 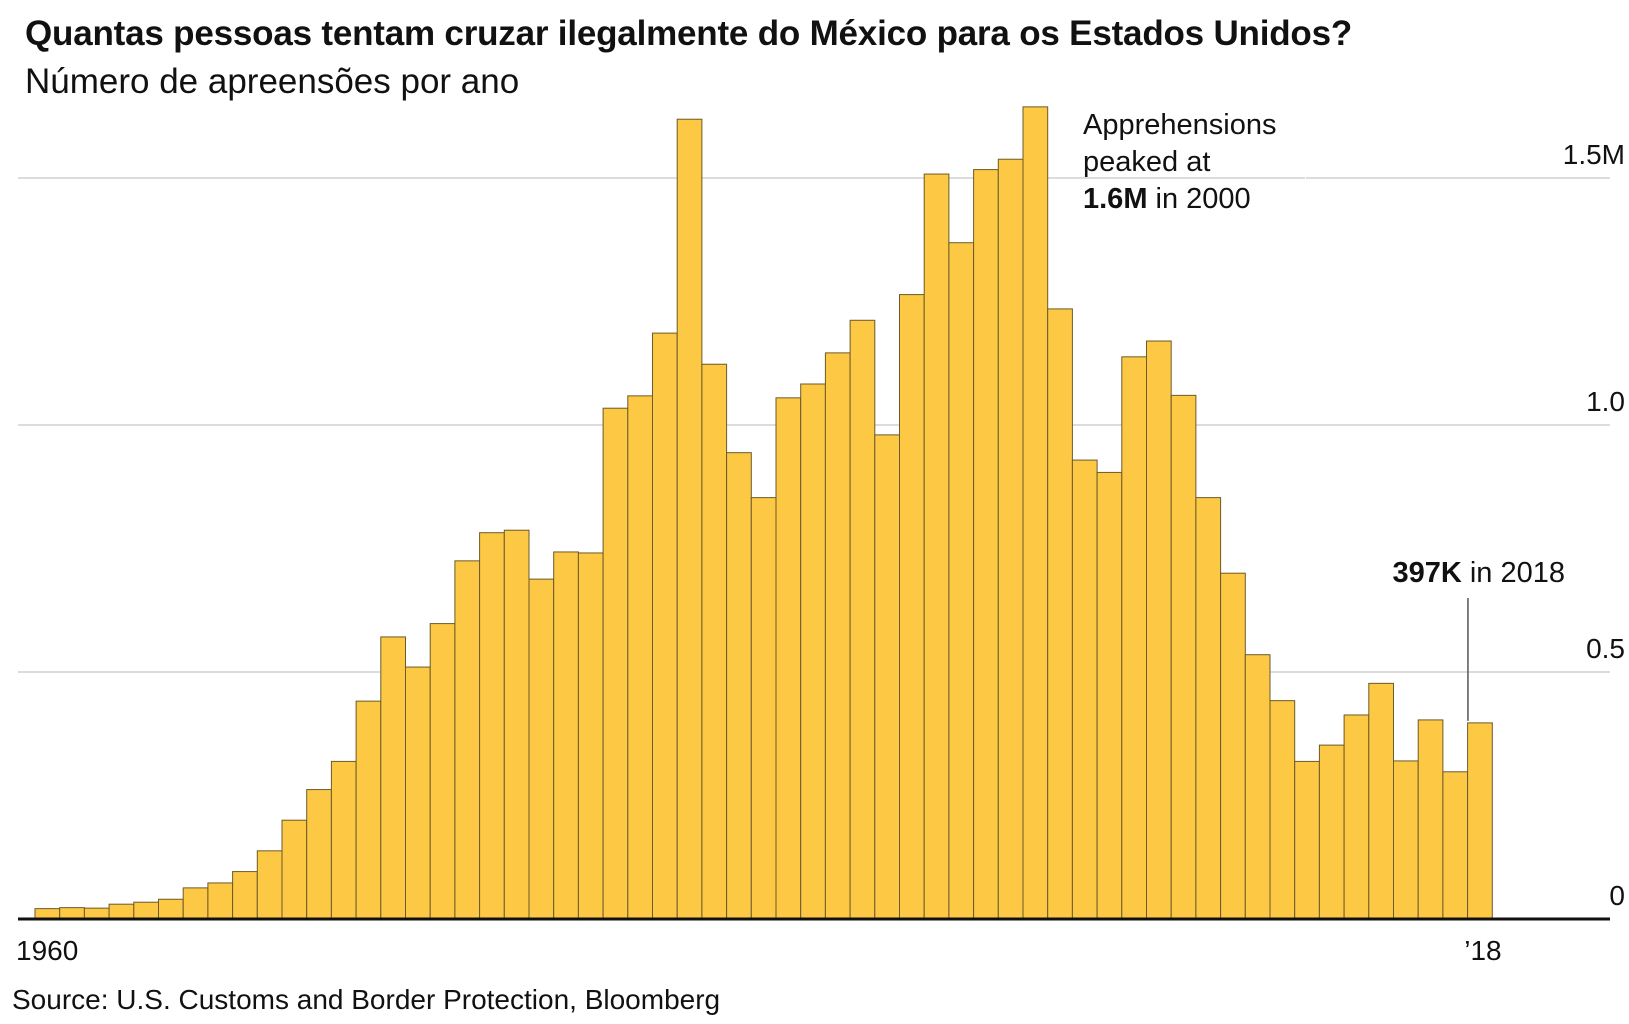 I want to click on bar-1970, so click(x=294, y=869).